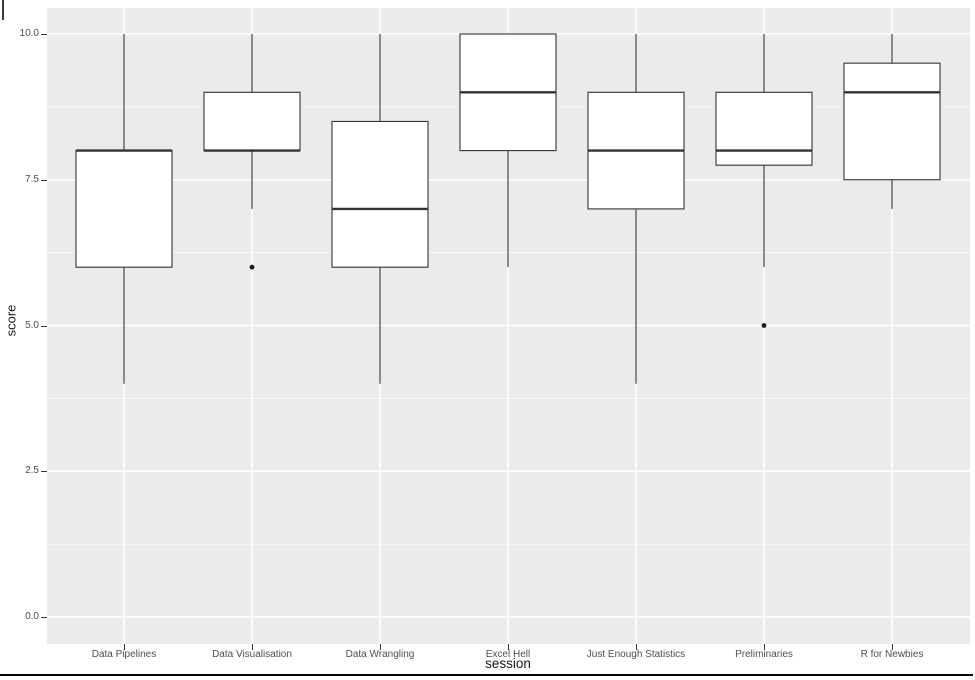  I want to click on y-axis-title: score, so click(11, 320).